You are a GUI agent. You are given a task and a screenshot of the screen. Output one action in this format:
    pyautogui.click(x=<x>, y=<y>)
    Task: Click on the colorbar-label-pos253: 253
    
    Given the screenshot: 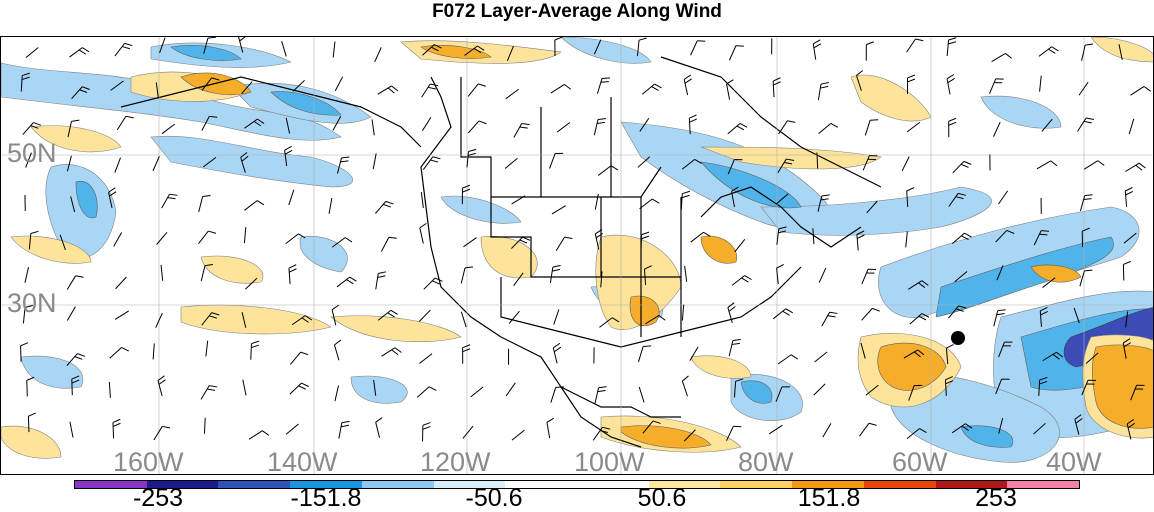 What is the action you would take?
    pyautogui.click(x=996, y=498)
    